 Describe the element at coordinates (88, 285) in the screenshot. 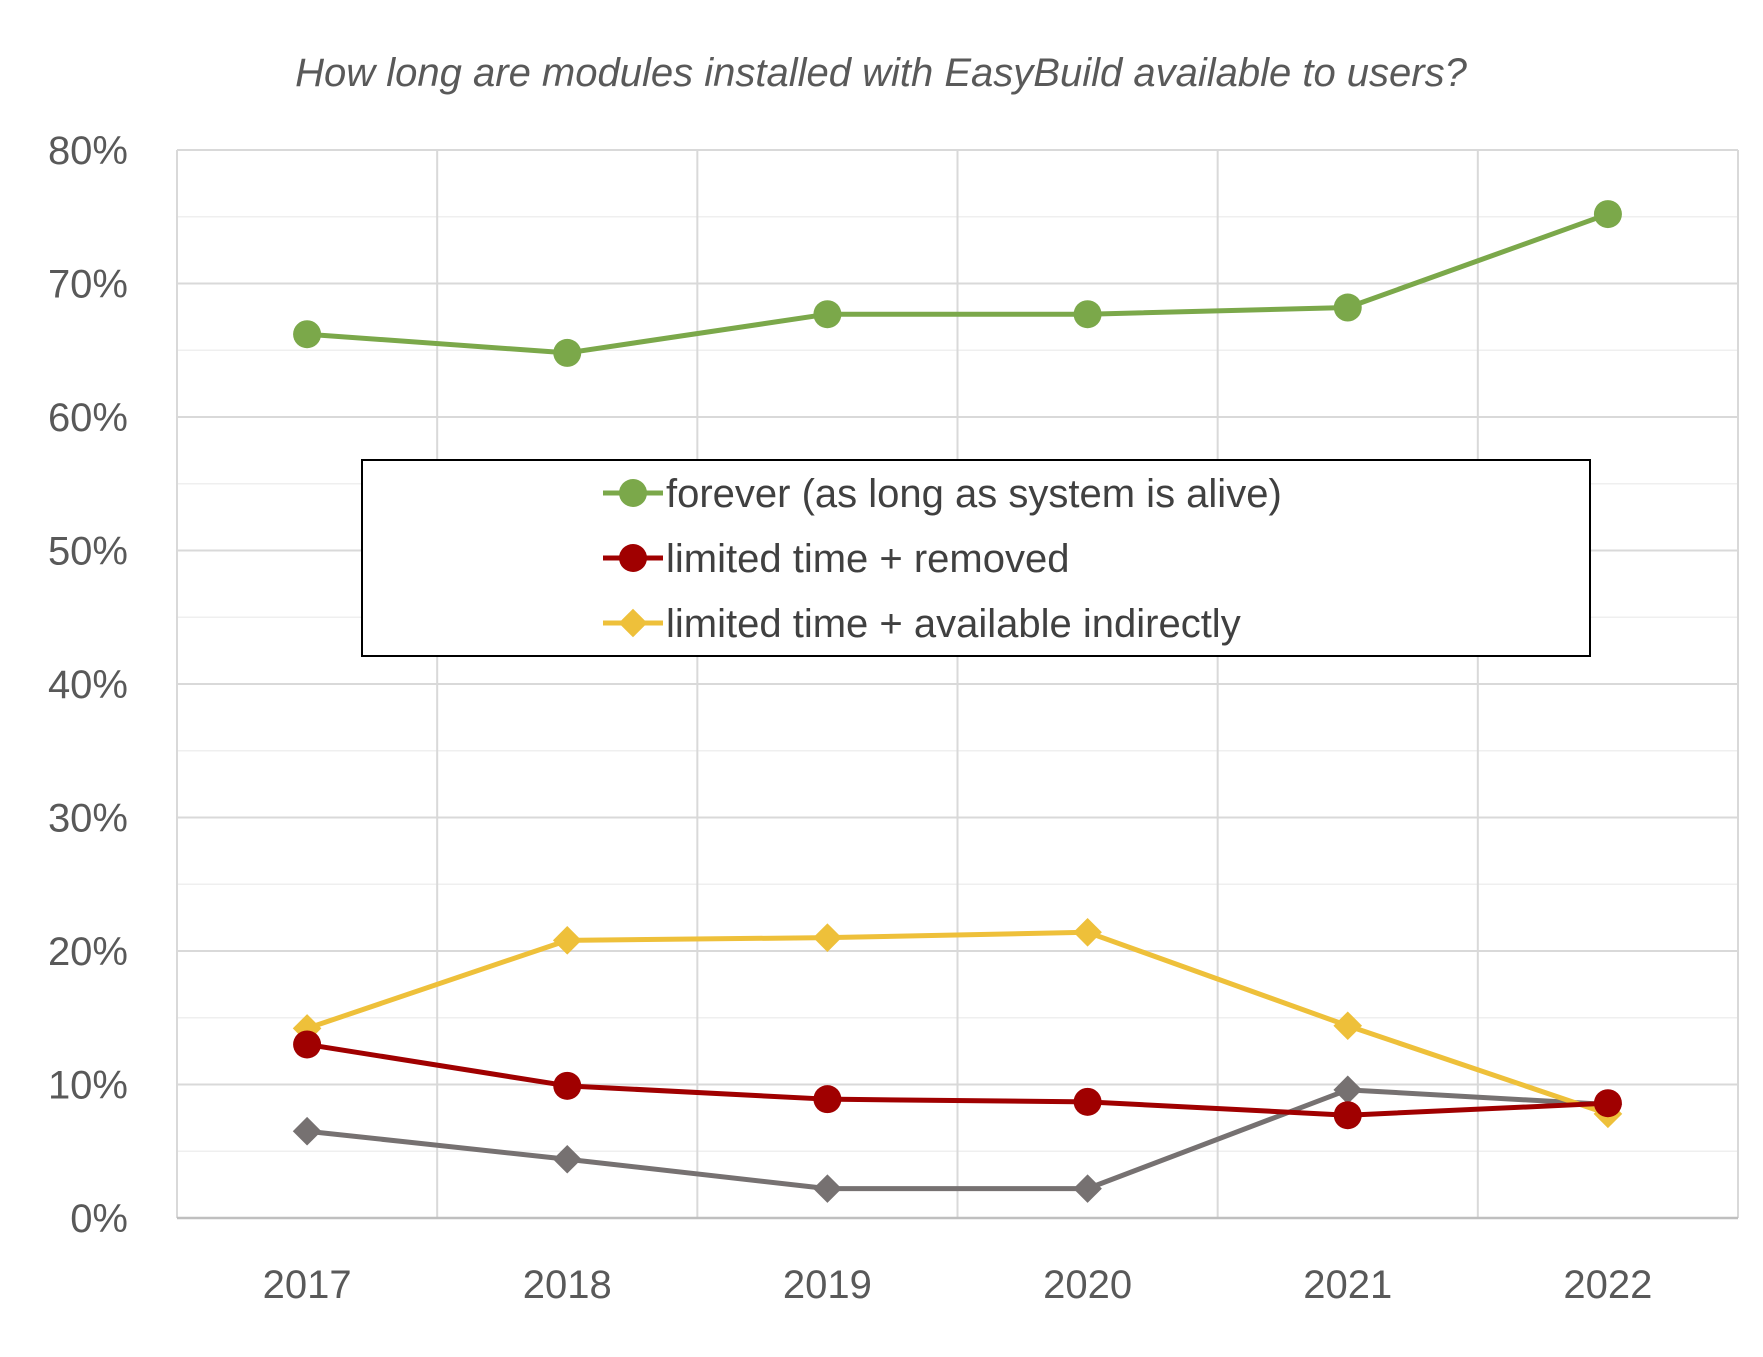

I see `y-tick-label: 70%` at that location.